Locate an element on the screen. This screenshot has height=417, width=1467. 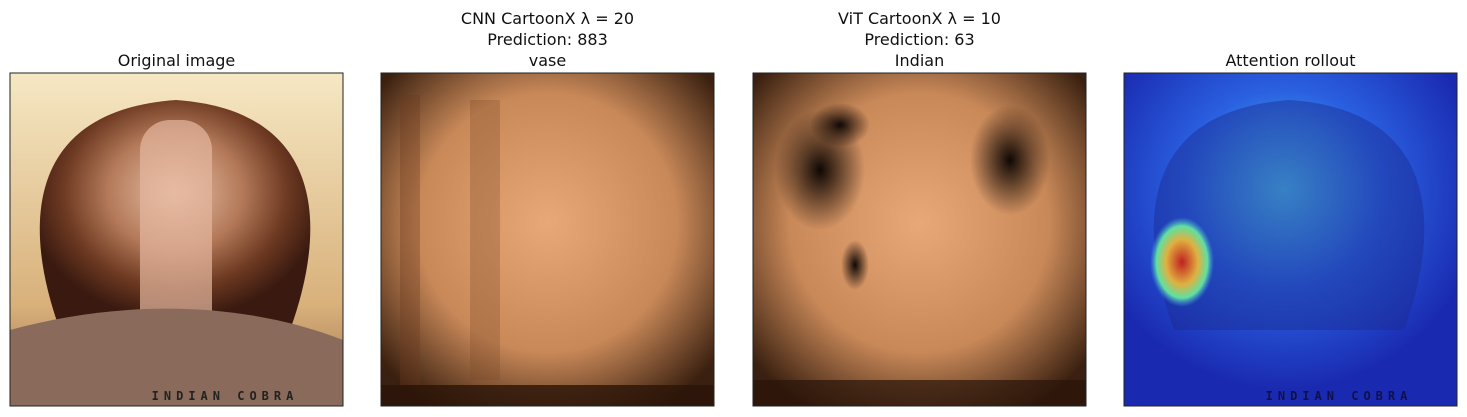
panel-title: Original image is located at coordinates (177, 60).